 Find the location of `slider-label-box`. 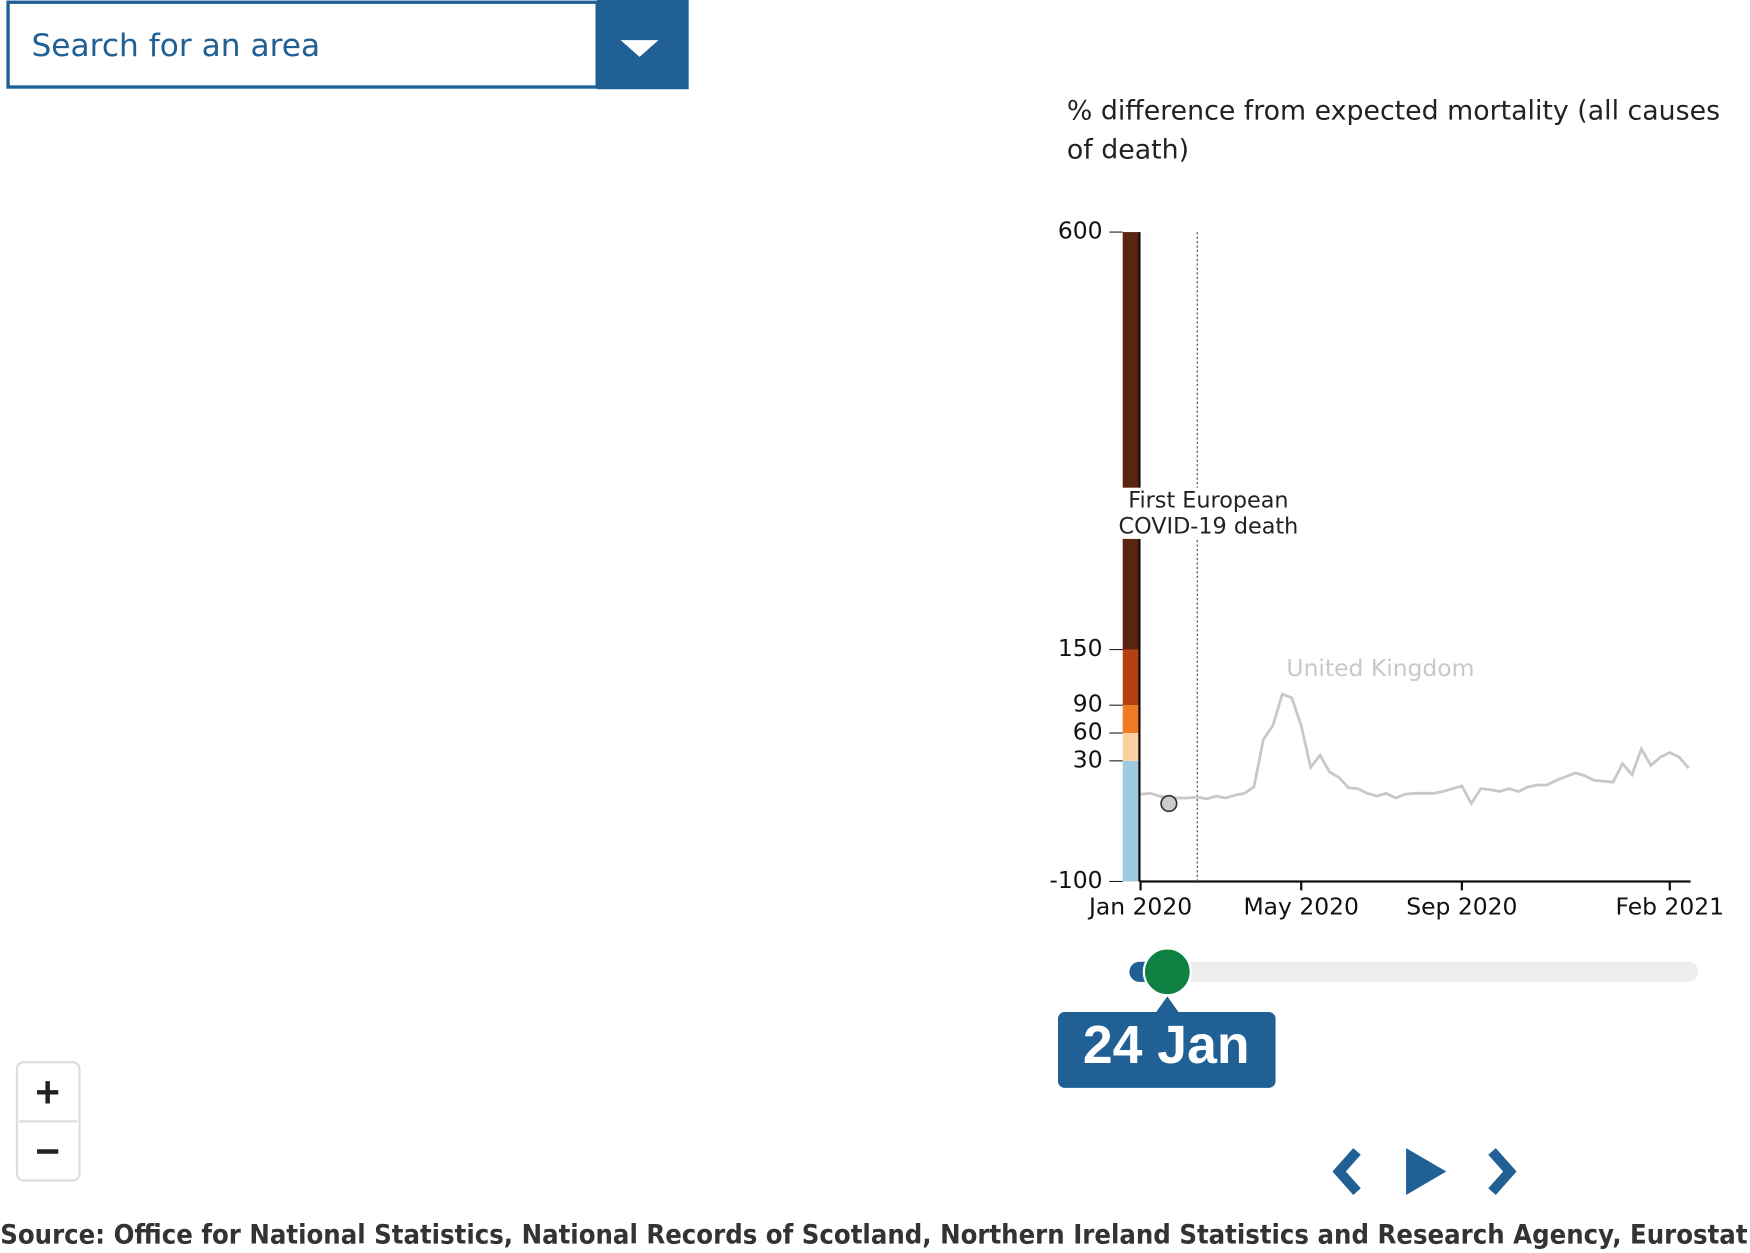

slider-label-box is located at coordinates (1166, 1049).